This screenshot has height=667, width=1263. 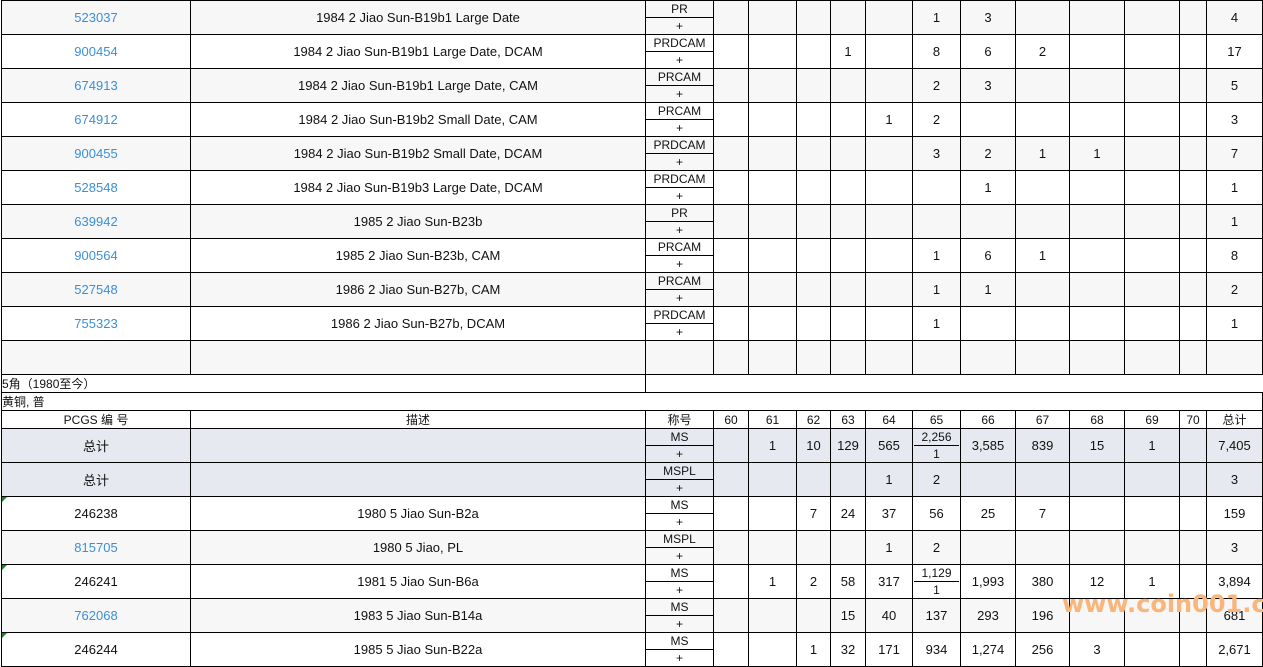 What do you see at coordinates (936, 513) in the screenshot?
I see `grade-65-cell: 56` at bounding box center [936, 513].